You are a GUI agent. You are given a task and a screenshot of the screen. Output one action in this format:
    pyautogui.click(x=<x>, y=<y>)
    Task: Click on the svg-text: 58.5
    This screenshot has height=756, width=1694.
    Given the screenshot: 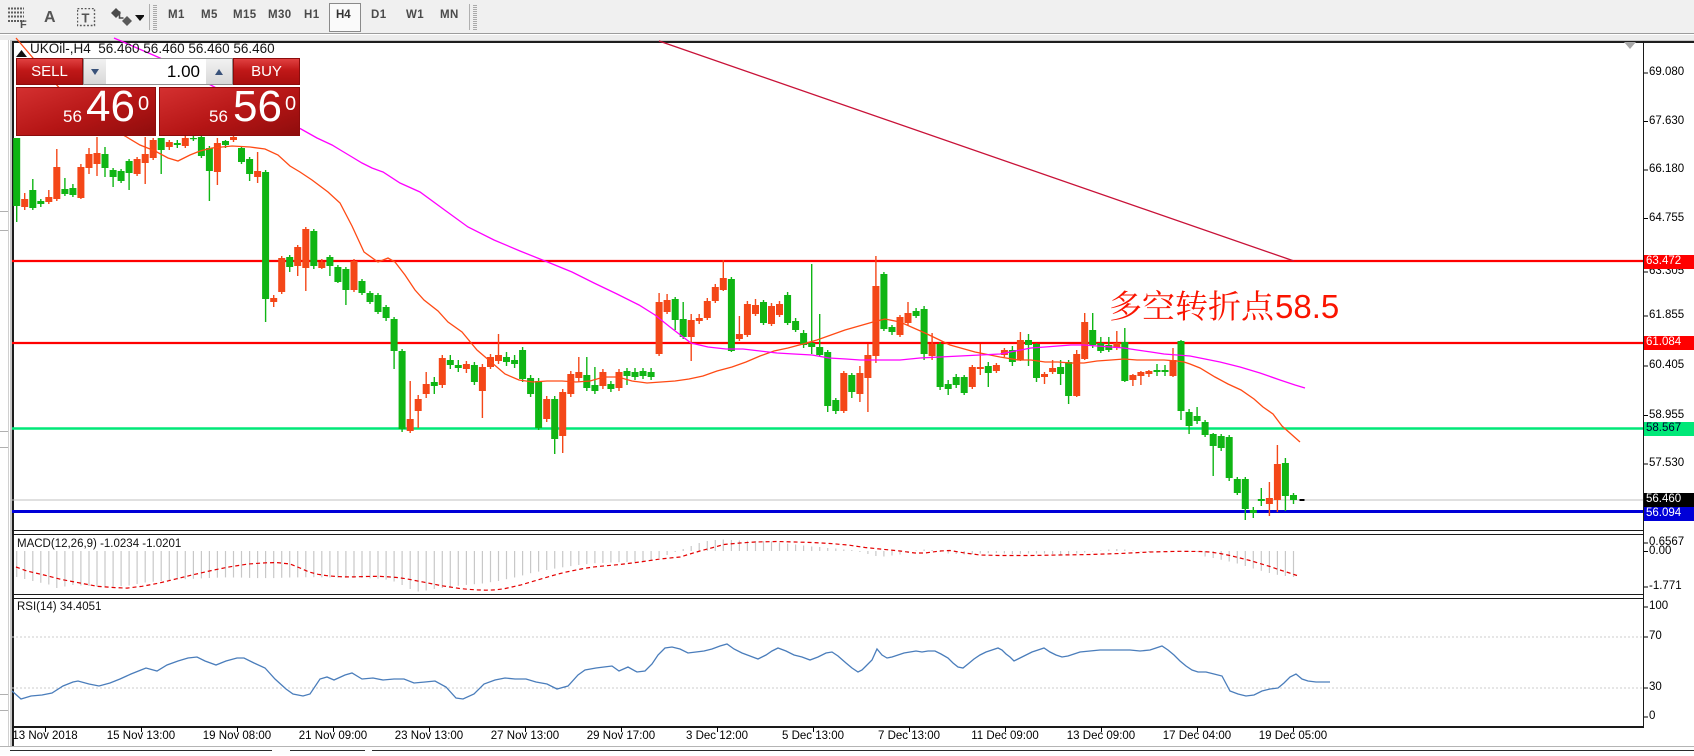 What is the action you would take?
    pyautogui.click(x=1307, y=306)
    